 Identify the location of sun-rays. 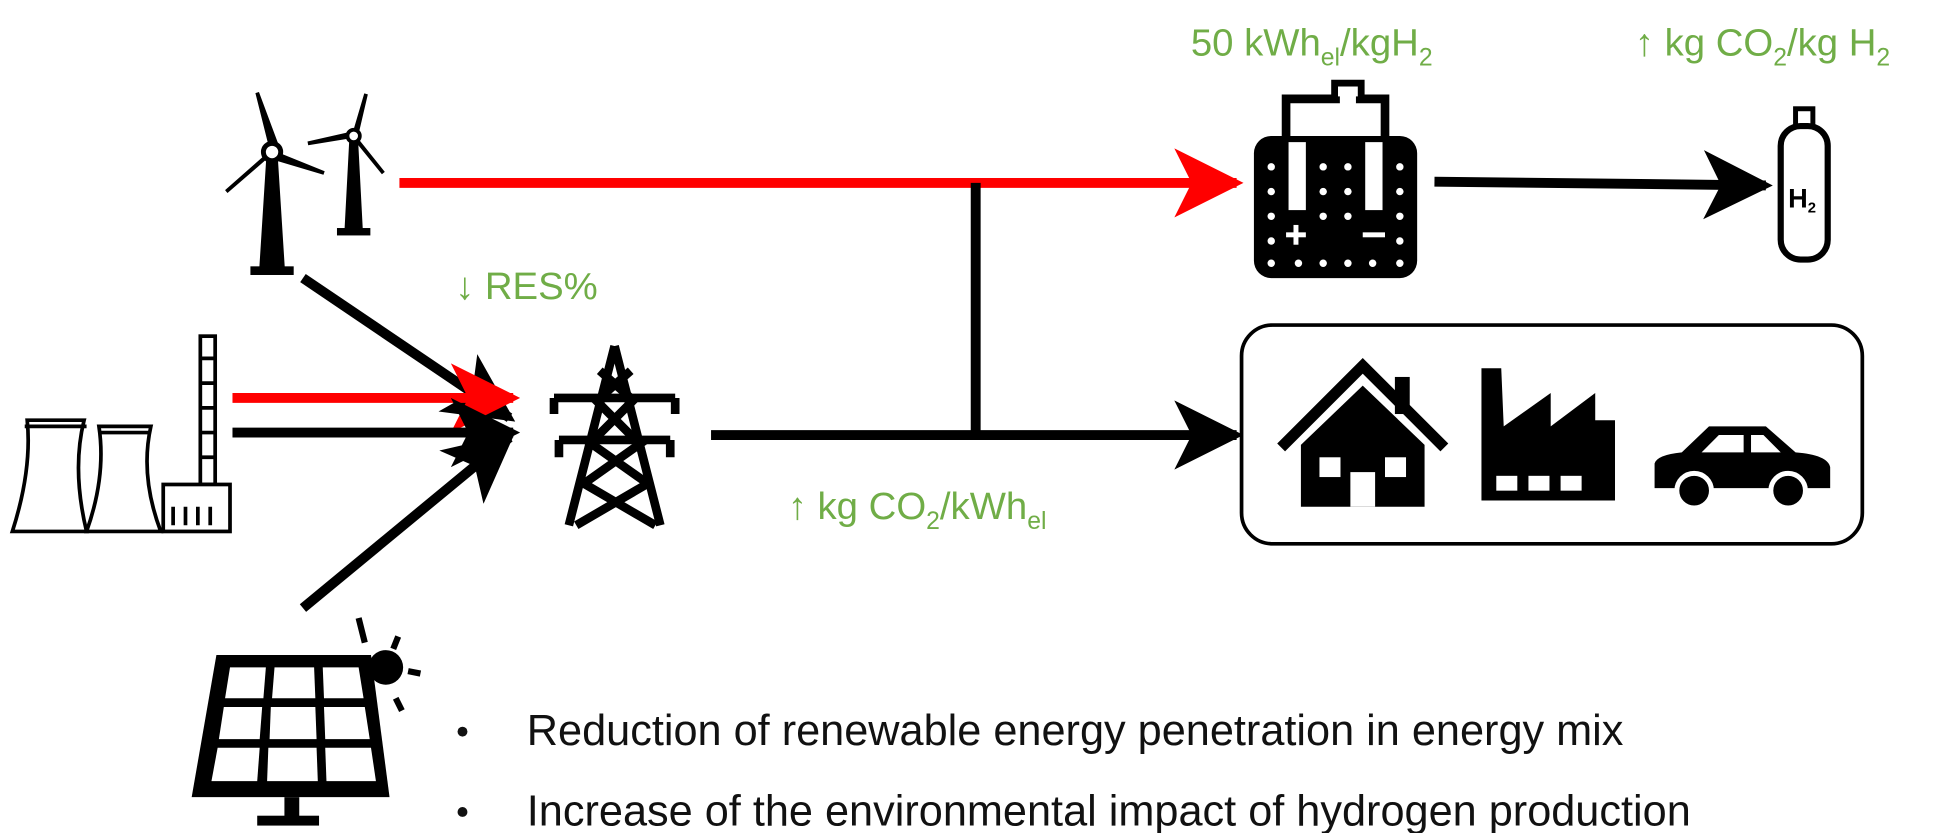
(388, 665).